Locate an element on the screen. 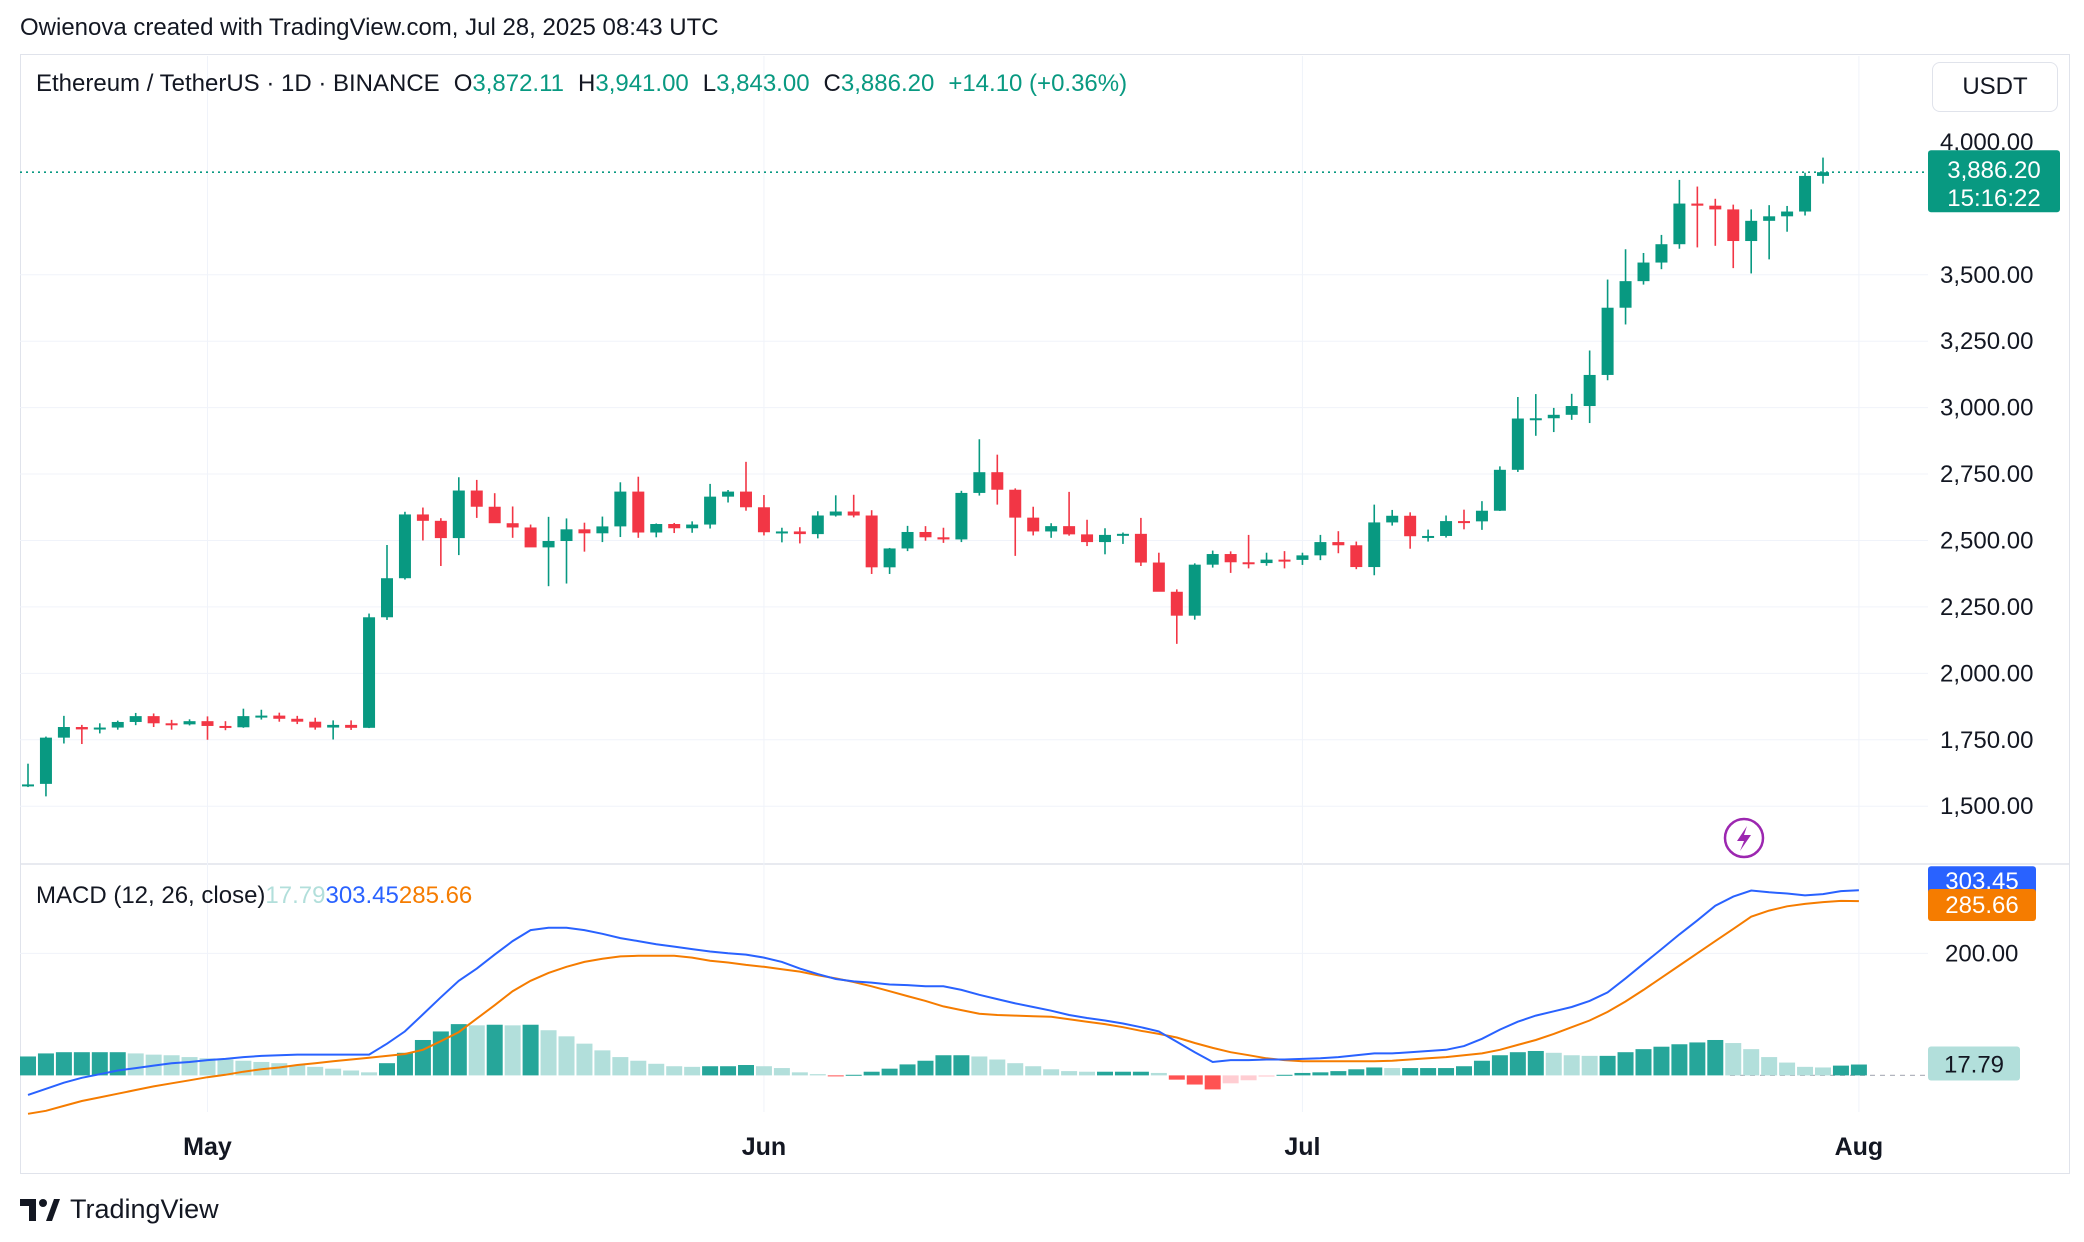  price-tick-label: 1,500.00 is located at coordinates (1986, 806).